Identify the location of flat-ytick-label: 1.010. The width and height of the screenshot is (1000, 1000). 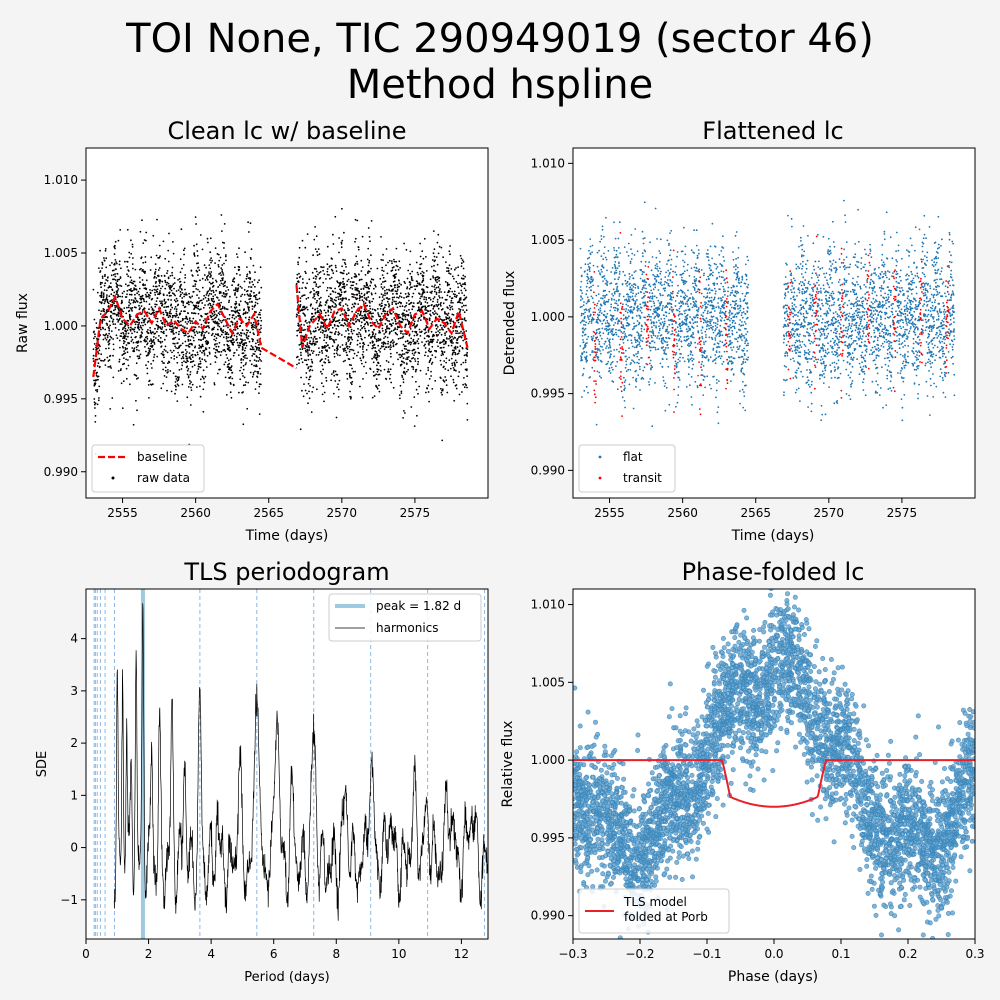
(548, 163).